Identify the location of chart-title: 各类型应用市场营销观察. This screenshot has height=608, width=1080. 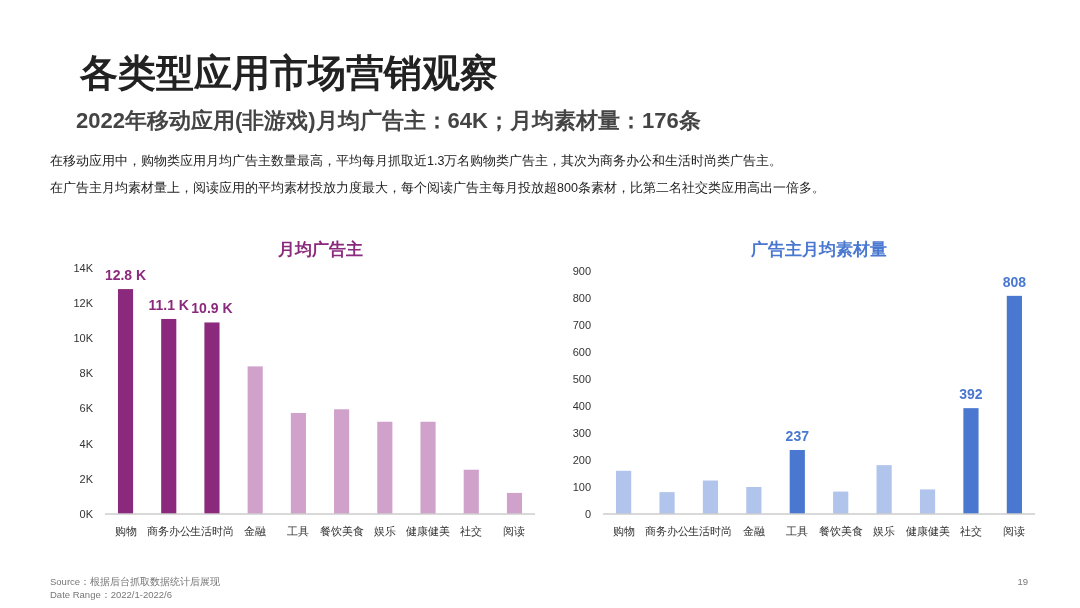
(288, 73).